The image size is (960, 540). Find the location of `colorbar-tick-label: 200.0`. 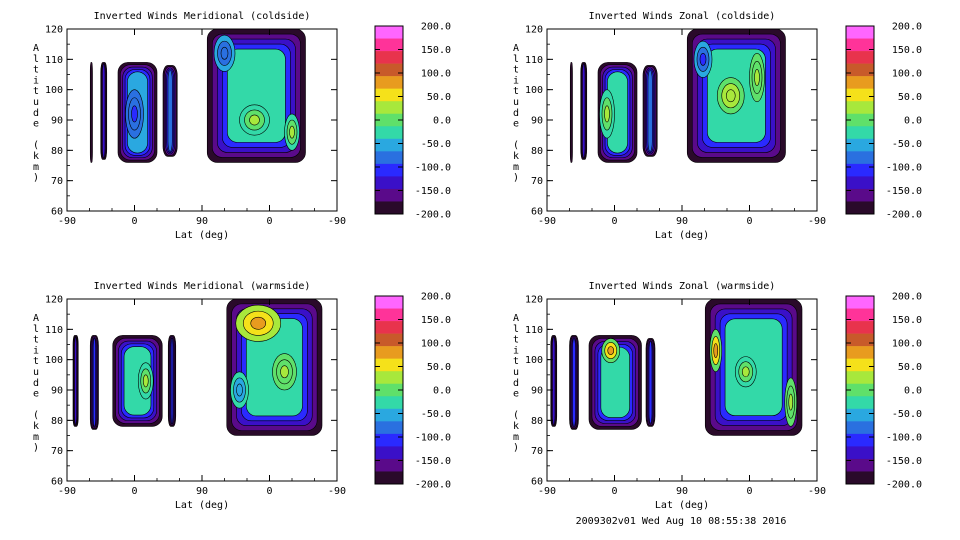

colorbar-tick-label: 200.0 is located at coordinates (436, 27).